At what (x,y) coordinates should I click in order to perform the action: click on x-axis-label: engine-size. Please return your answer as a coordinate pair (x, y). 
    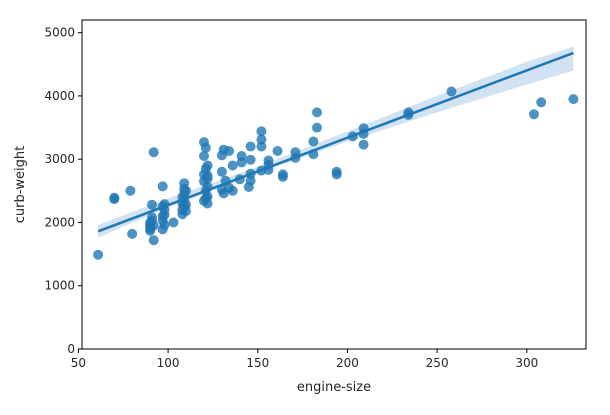
    Looking at the image, I should click on (334, 387).